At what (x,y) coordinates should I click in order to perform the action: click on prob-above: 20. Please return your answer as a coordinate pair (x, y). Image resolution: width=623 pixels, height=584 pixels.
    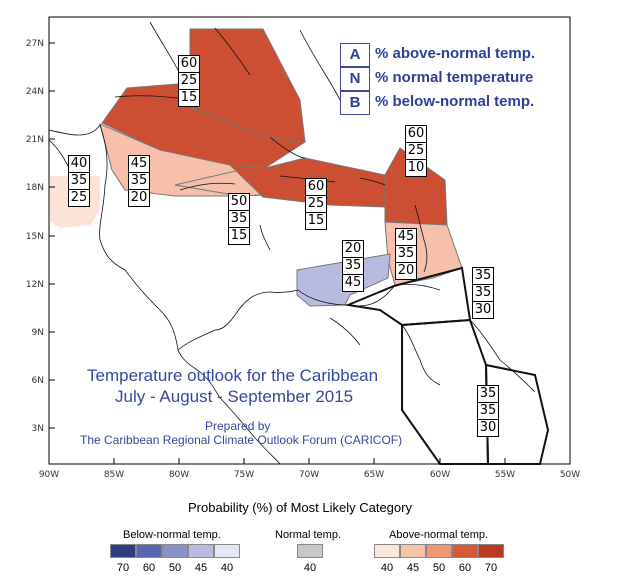
    Looking at the image, I should click on (353, 248).